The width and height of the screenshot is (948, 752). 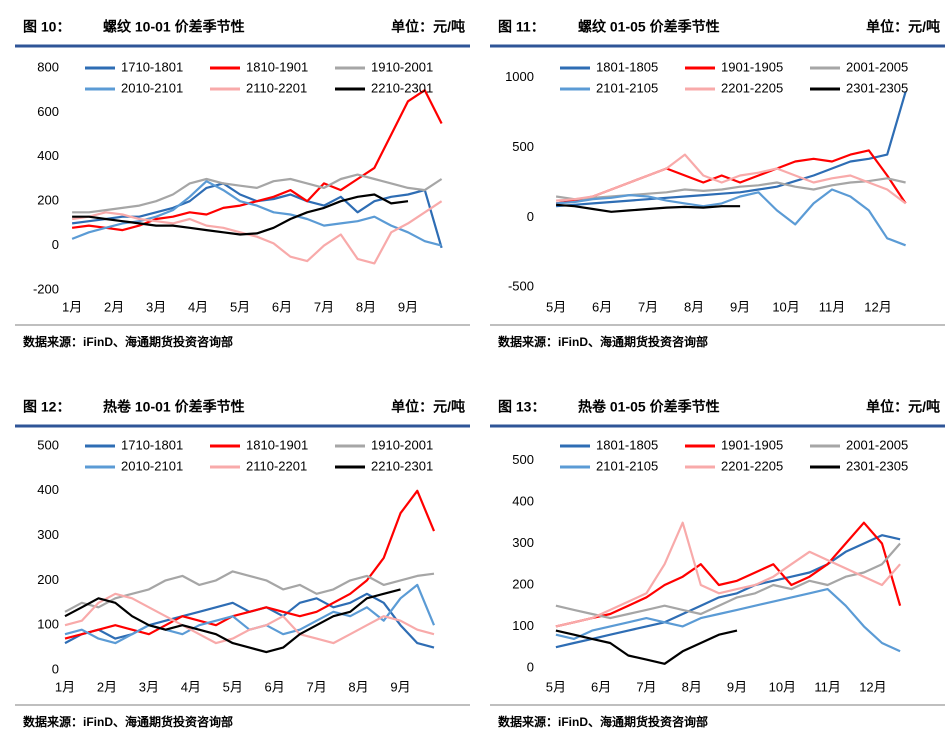 What do you see at coordinates (48, 66) in the screenshot?
I see `y-tick-label: 800` at bounding box center [48, 66].